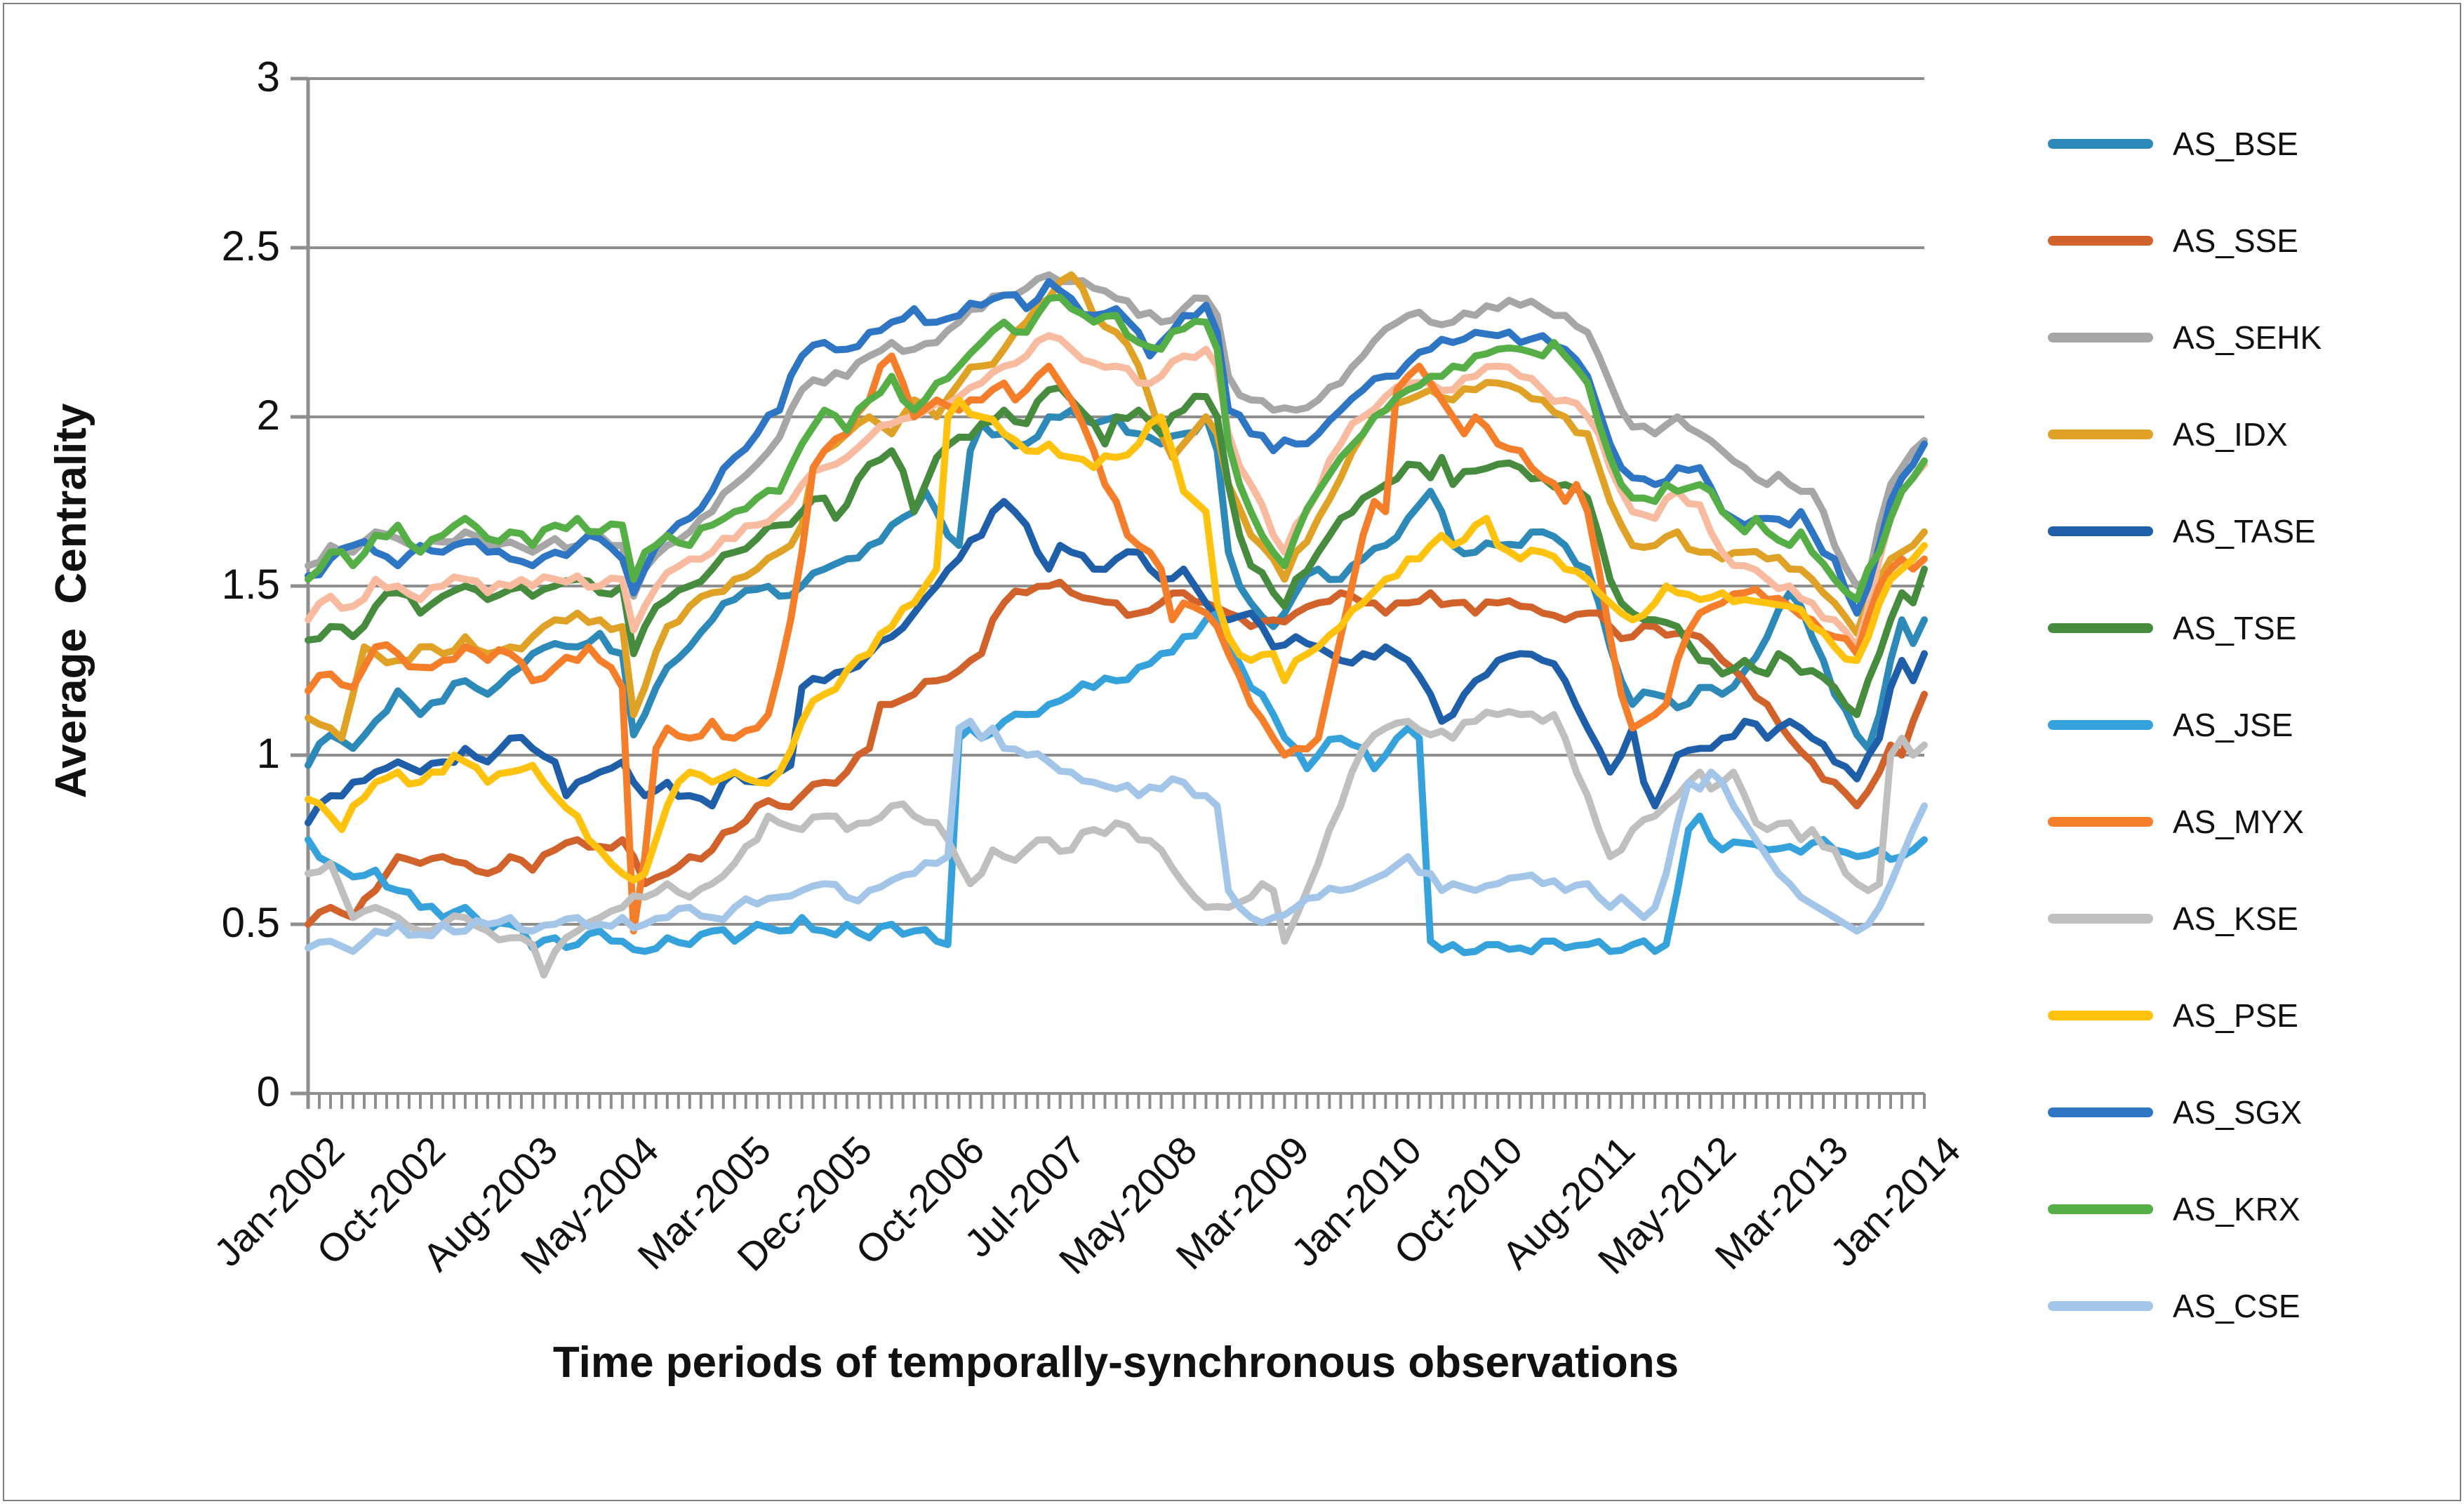 The width and height of the screenshot is (2464, 1504). What do you see at coordinates (2238, 1112) in the screenshot?
I see `legend-label-AS_SGX: AS_SGX` at bounding box center [2238, 1112].